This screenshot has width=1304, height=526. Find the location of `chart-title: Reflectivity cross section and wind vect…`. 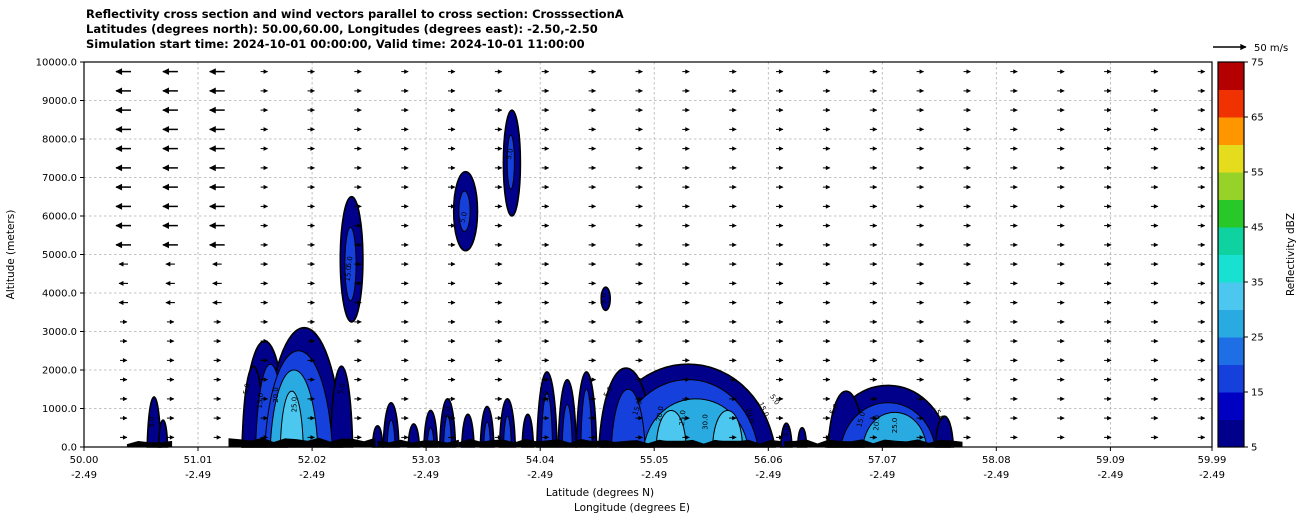

chart-title: Reflectivity cross section and wind vect… is located at coordinates (355, 29).